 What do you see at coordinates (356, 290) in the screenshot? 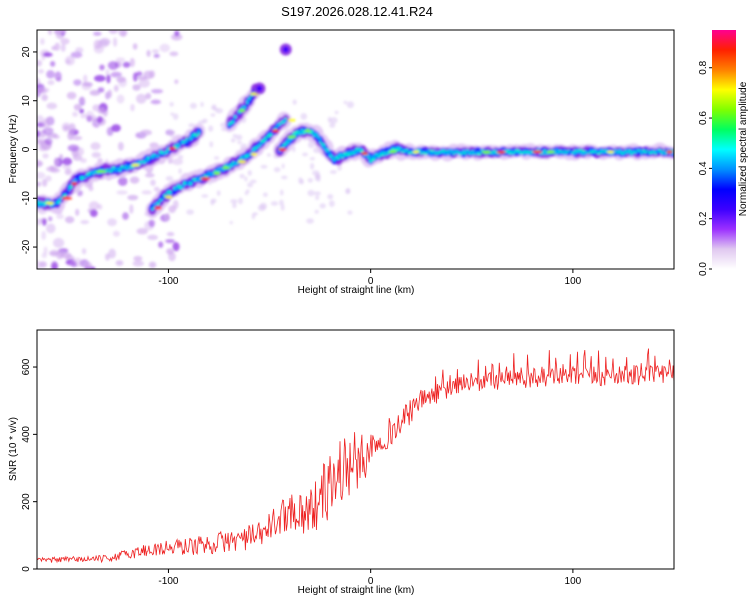
I see `spectrogram-x-axis-label: Height of straight line (km)` at bounding box center [356, 290].